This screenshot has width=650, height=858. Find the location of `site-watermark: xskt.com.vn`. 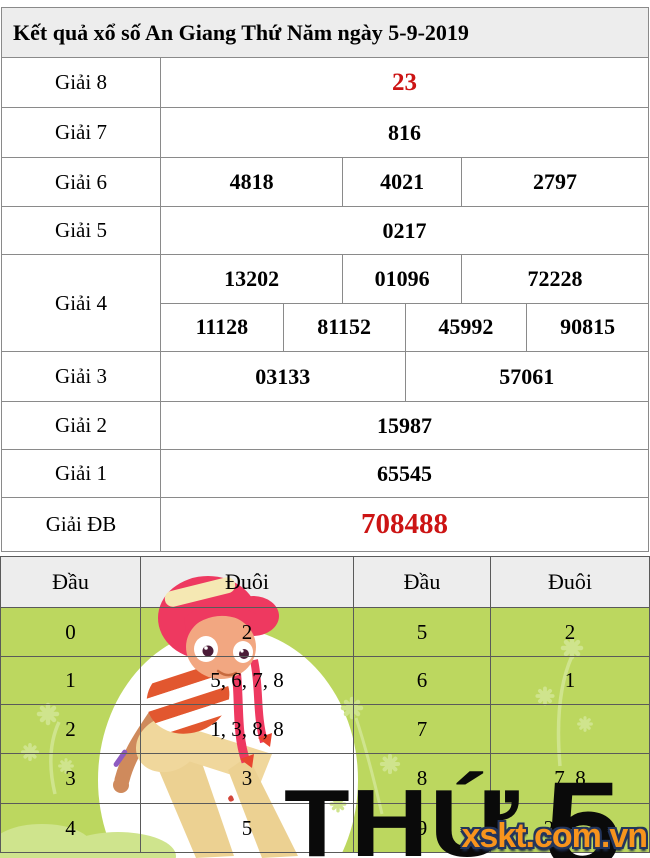

site-watermark: xskt.com.vn is located at coordinates (554, 836).